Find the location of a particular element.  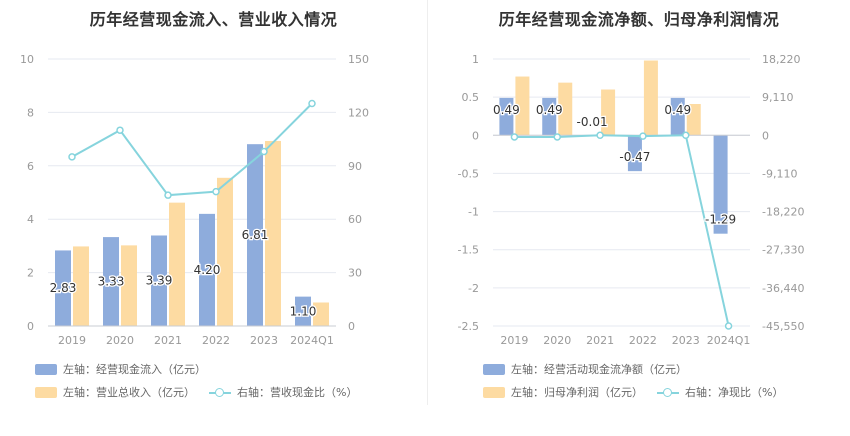

right-legend-line-label: 右轴：净现比（%） is located at coordinates (734, 392).